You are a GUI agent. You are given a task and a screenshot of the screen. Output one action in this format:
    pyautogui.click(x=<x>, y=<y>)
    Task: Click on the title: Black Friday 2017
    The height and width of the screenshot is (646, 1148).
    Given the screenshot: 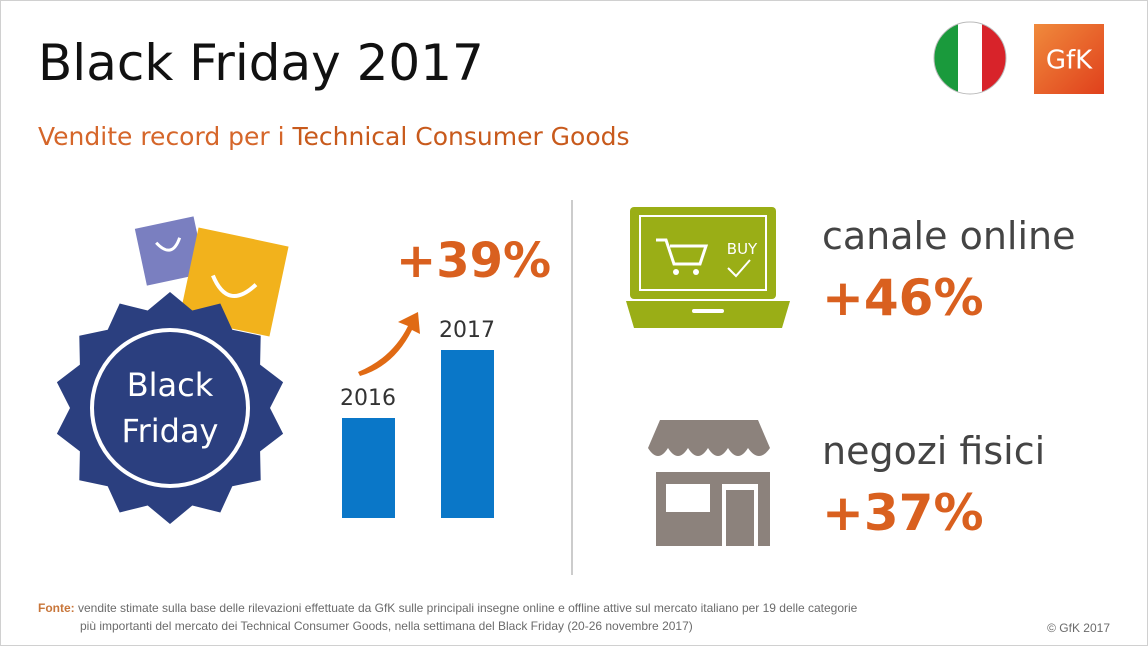 What is the action you would take?
    pyautogui.click(x=261, y=63)
    